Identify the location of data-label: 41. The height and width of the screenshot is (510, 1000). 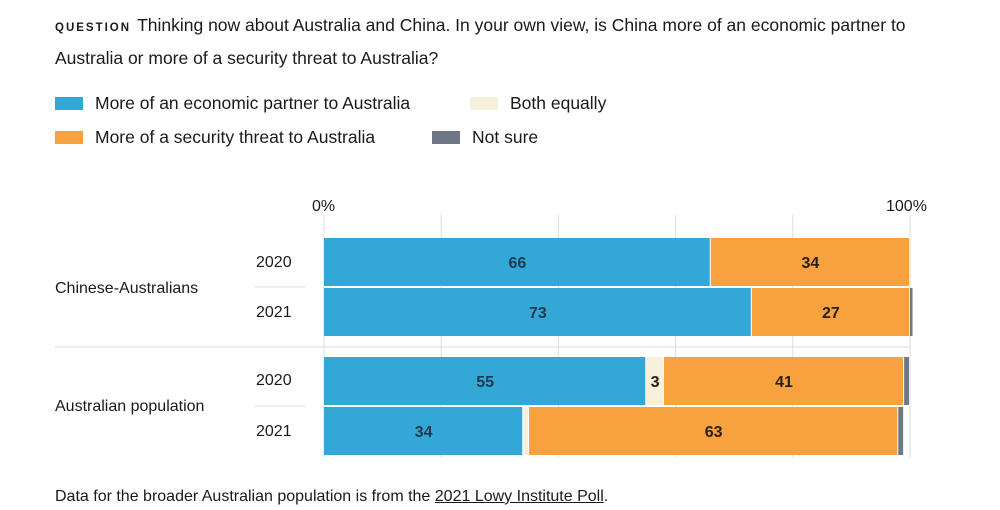
(784, 382).